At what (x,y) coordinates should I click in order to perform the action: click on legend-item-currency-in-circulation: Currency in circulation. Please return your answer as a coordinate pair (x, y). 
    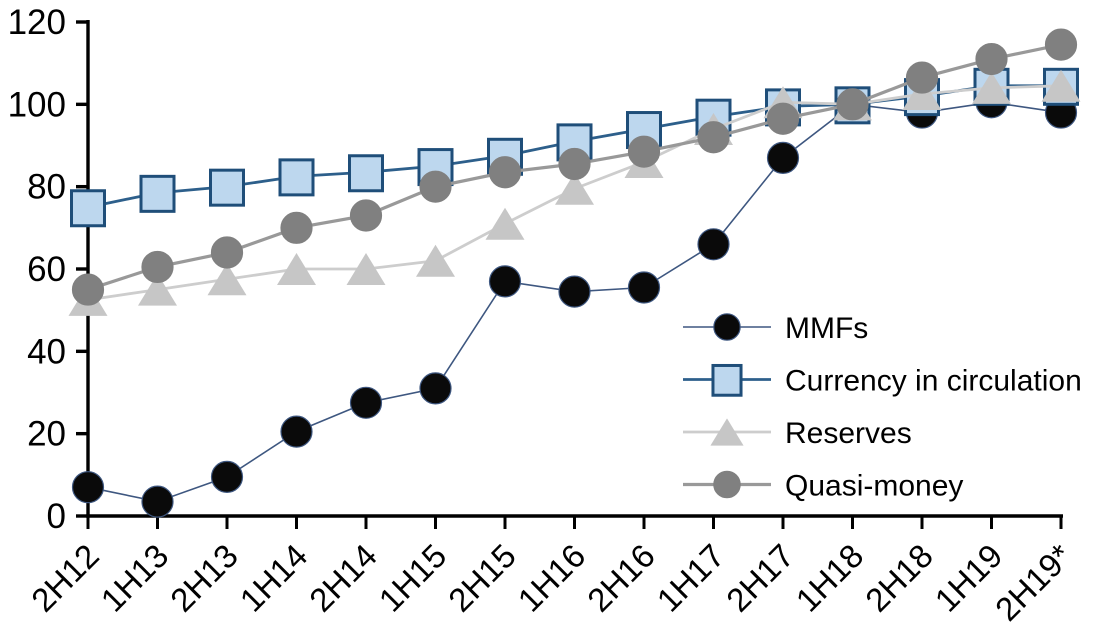
    Looking at the image, I should click on (882, 380).